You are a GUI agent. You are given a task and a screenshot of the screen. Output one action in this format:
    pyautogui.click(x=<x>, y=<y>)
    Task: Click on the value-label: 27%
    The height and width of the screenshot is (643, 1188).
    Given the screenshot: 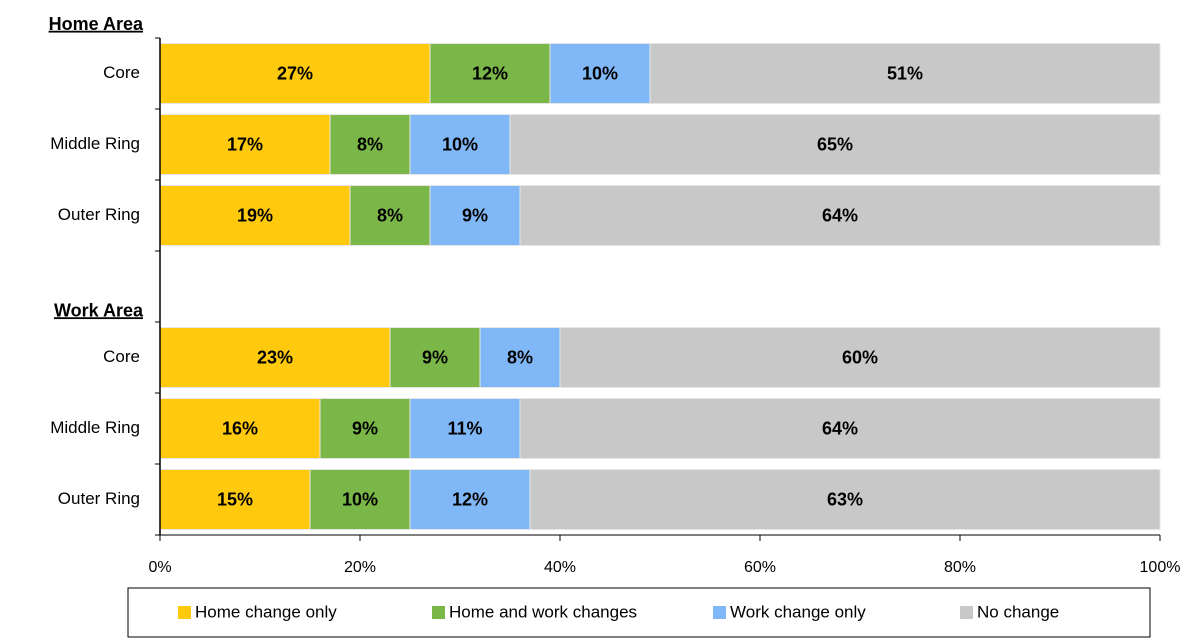 What is the action you would take?
    pyautogui.click(x=295, y=73)
    